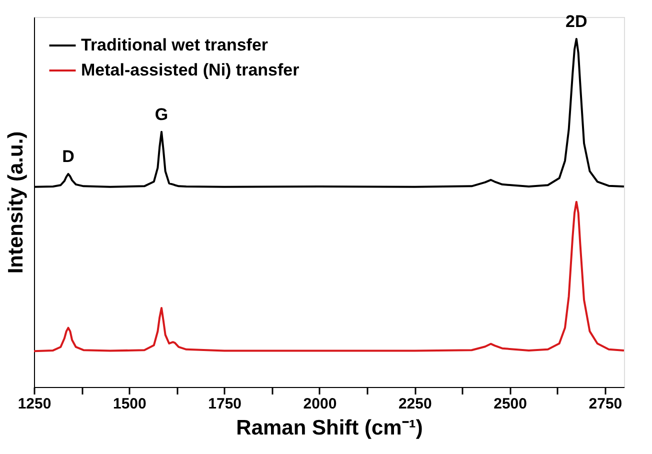 The image size is (652, 454). What do you see at coordinates (190, 70) in the screenshot?
I see `legend-label: Metal-assisted (Ni) transfer` at bounding box center [190, 70].